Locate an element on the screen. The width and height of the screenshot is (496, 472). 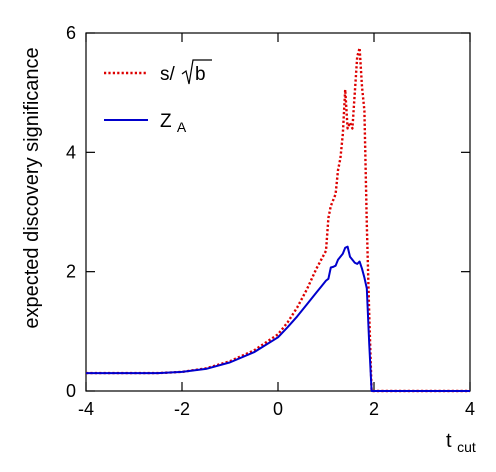
x-axis-label: t cut is located at coordinates (461, 442).